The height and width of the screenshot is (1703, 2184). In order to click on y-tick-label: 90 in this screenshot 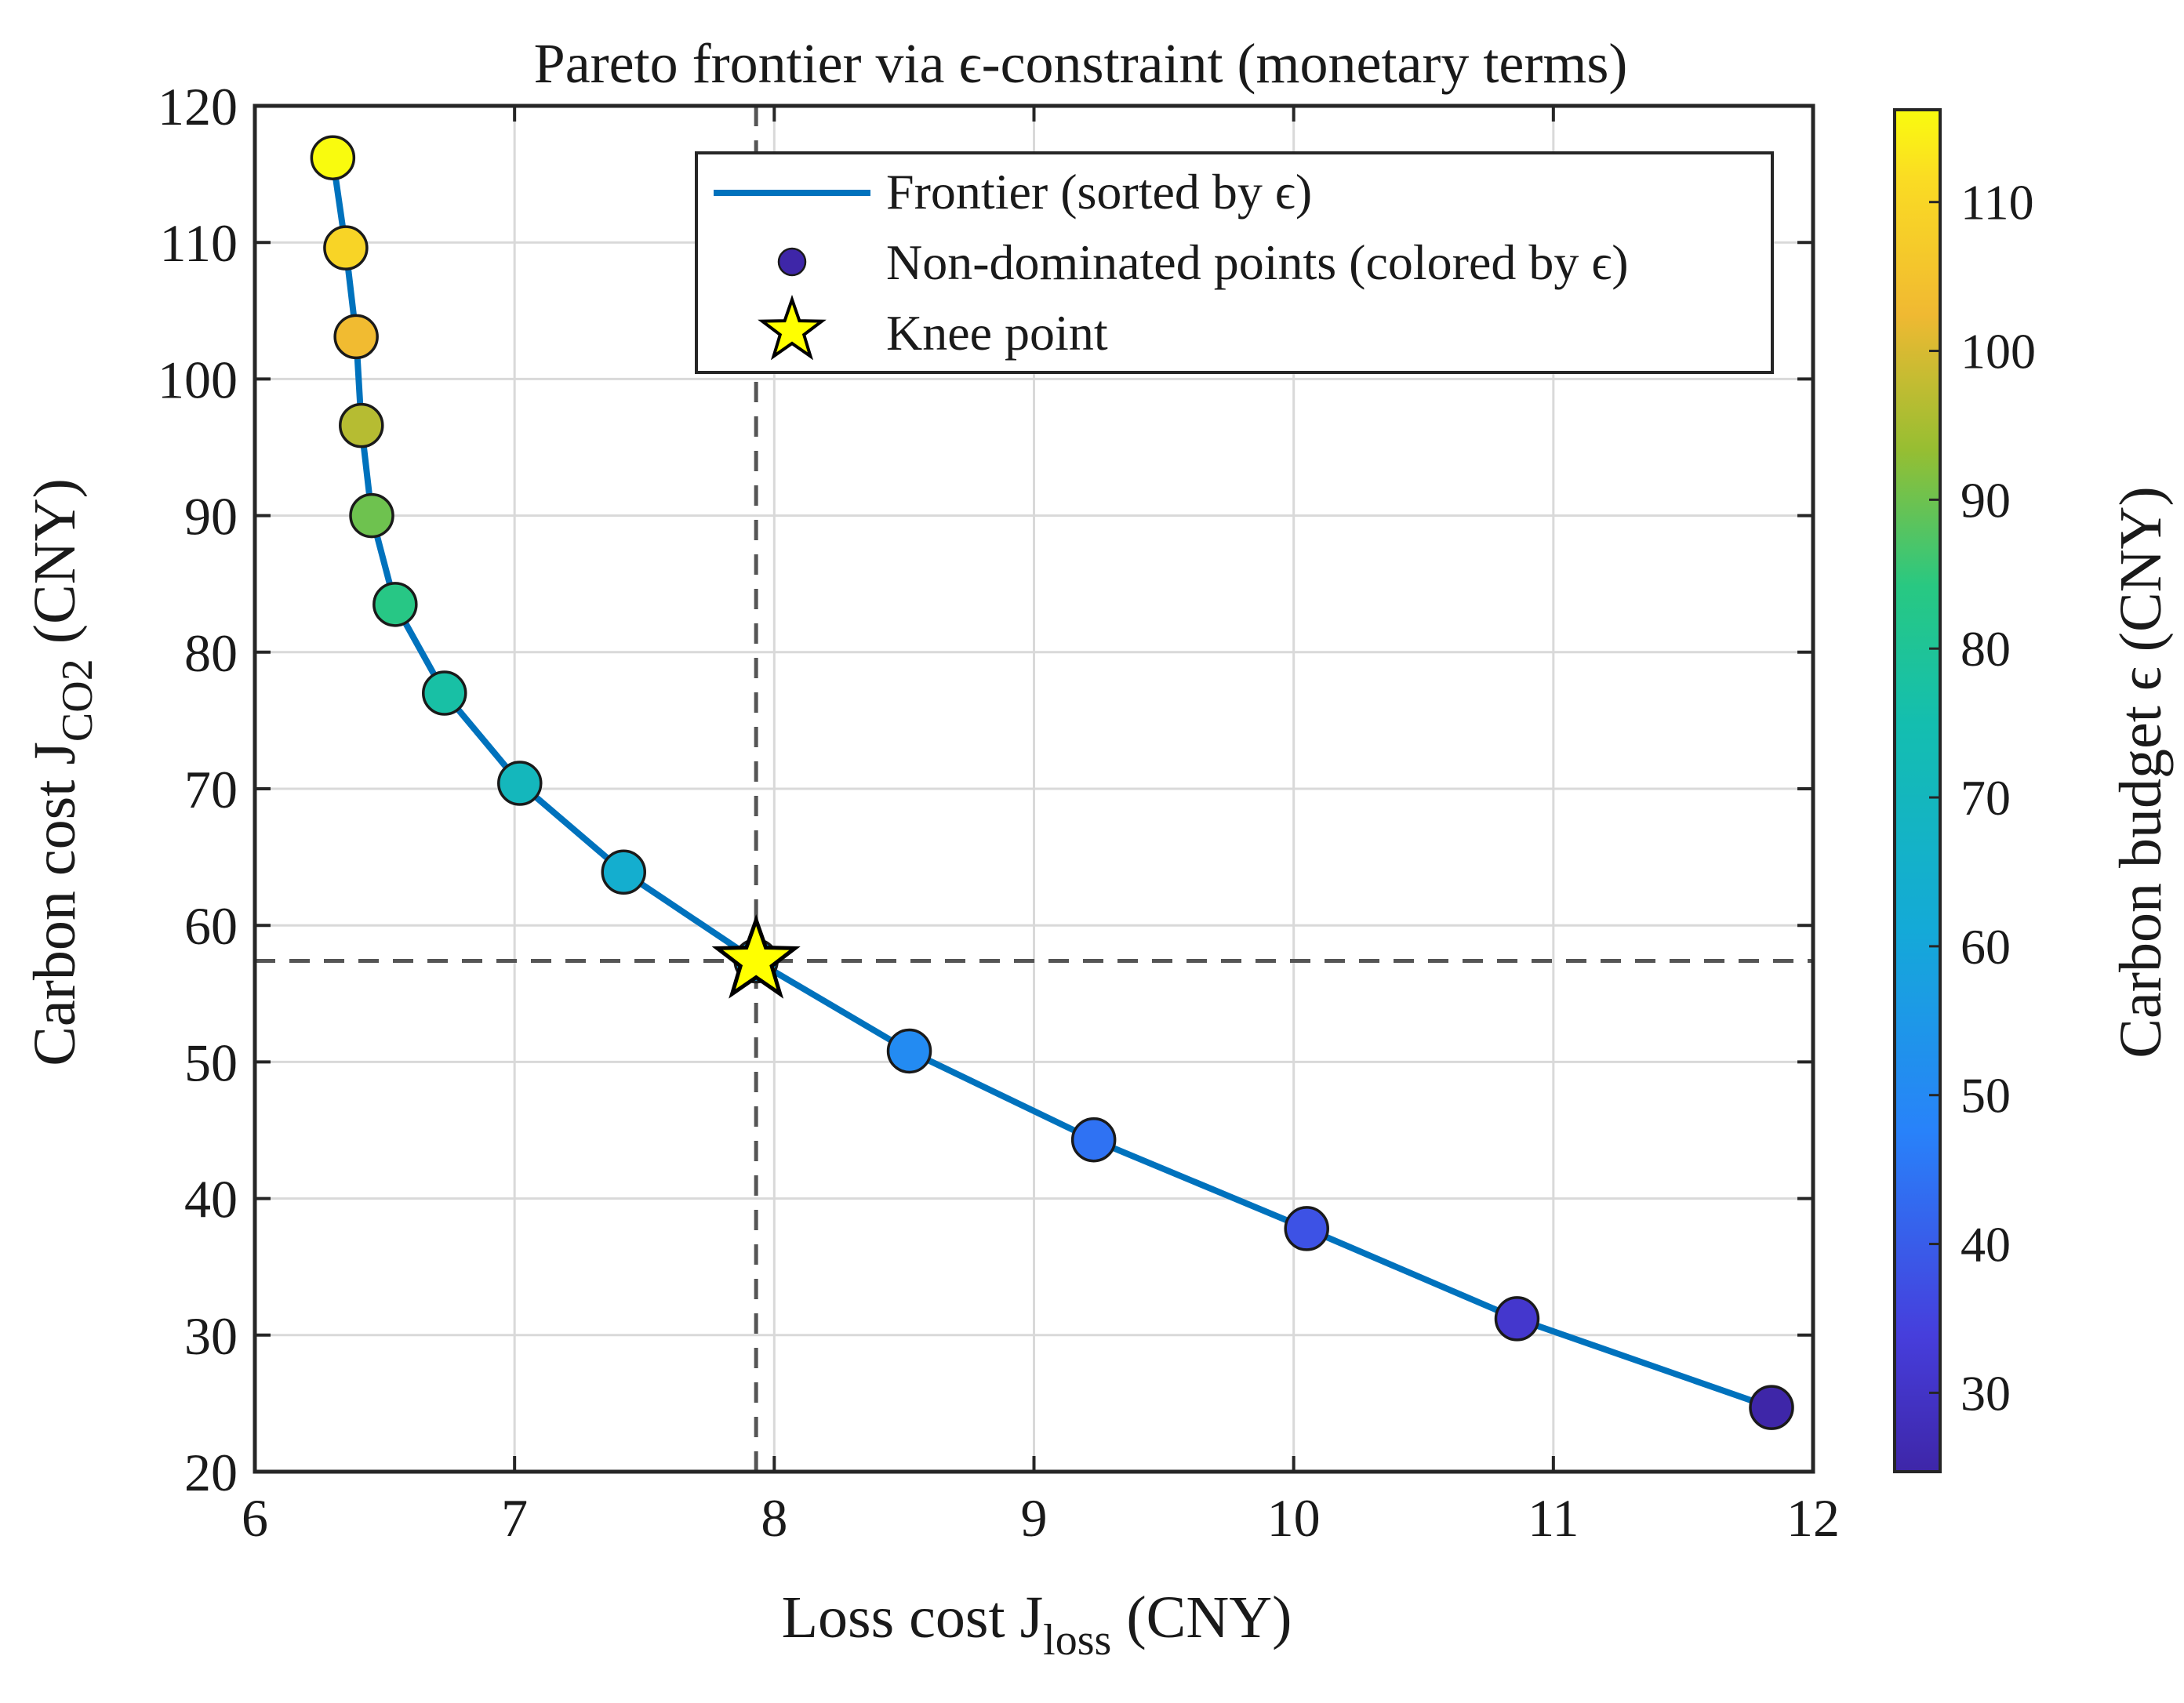, I will do `click(211, 516)`.